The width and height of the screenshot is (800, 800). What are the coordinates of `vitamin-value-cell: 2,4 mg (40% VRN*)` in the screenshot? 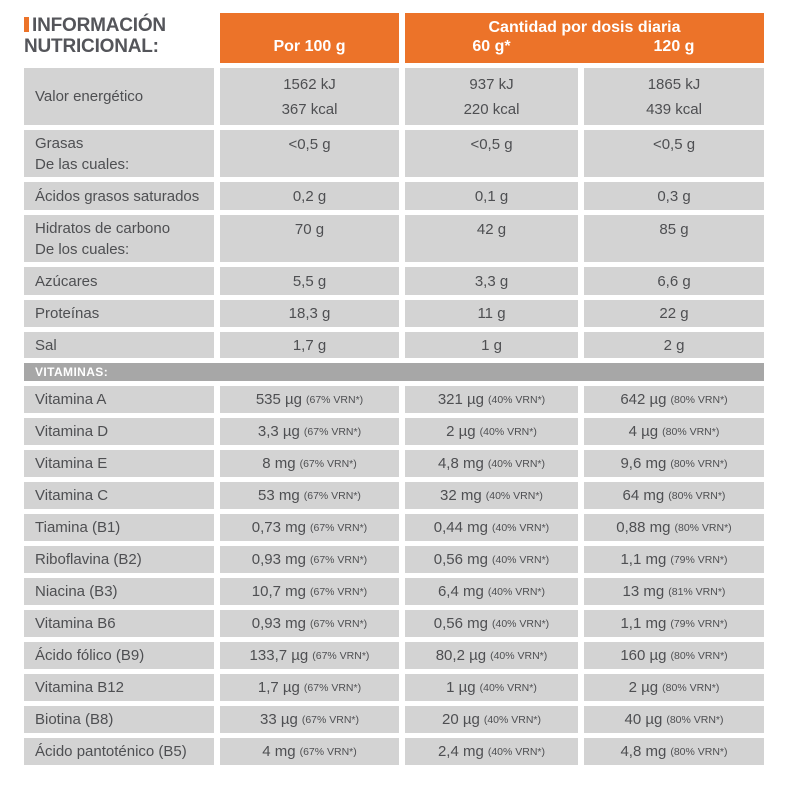 It's located at (491, 751).